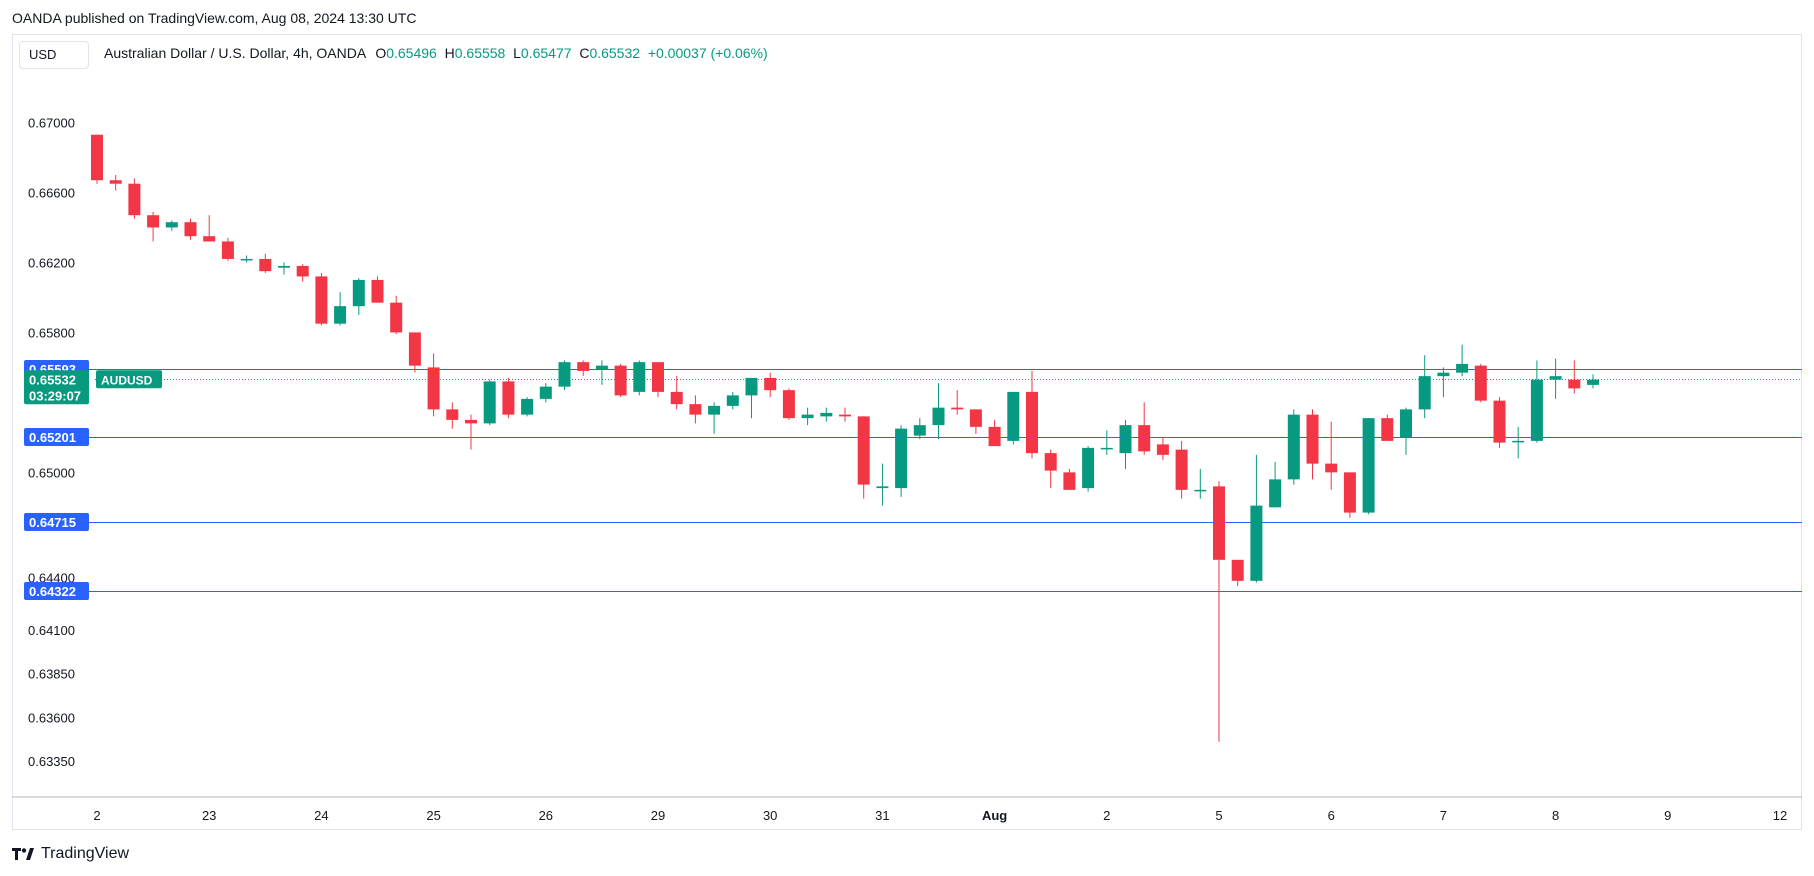  What do you see at coordinates (129, 379) in the screenshot?
I see `symbol-badge: AUDUSD` at bounding box center [129, 379].